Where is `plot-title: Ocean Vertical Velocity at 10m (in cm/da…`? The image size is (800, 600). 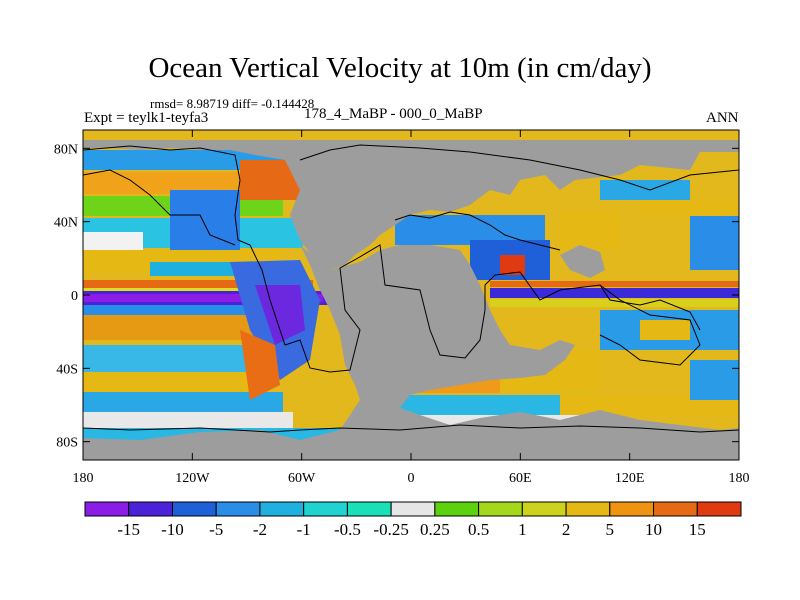 plot-title: Ocean Vertical Velocity at 10m (in cm/da… is located at coordinates (400, 68).